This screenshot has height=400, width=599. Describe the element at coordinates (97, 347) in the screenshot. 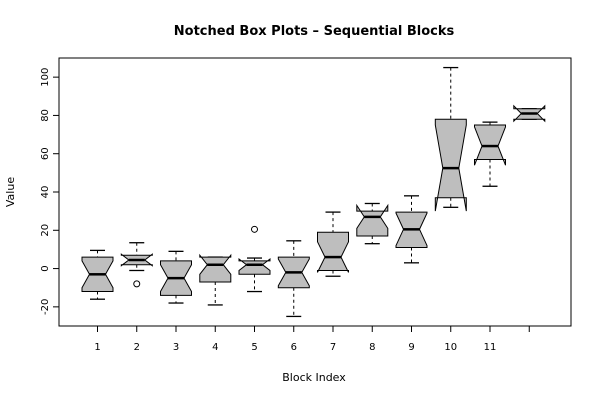

I see `x-tick-label-1: 1` at that location.